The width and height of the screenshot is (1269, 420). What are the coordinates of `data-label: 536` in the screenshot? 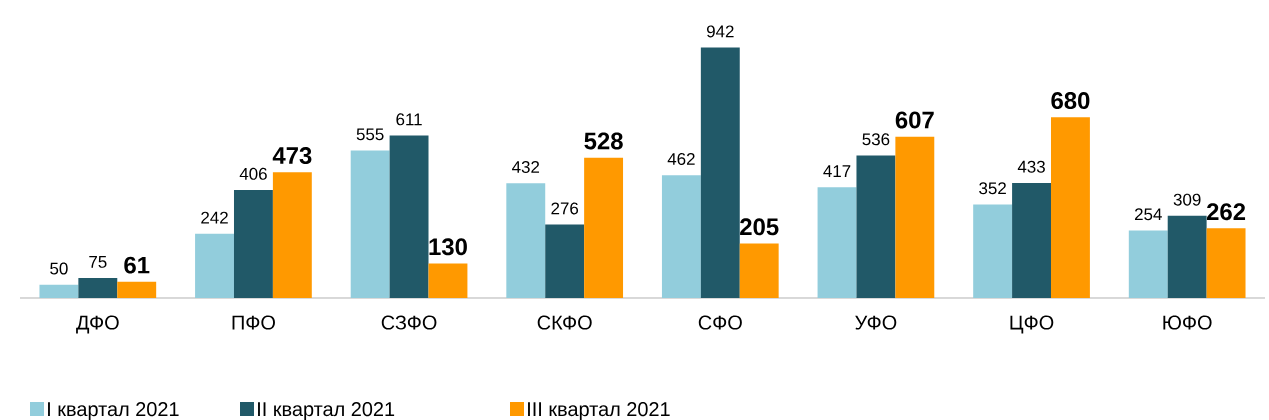 It's located at (876, 139).